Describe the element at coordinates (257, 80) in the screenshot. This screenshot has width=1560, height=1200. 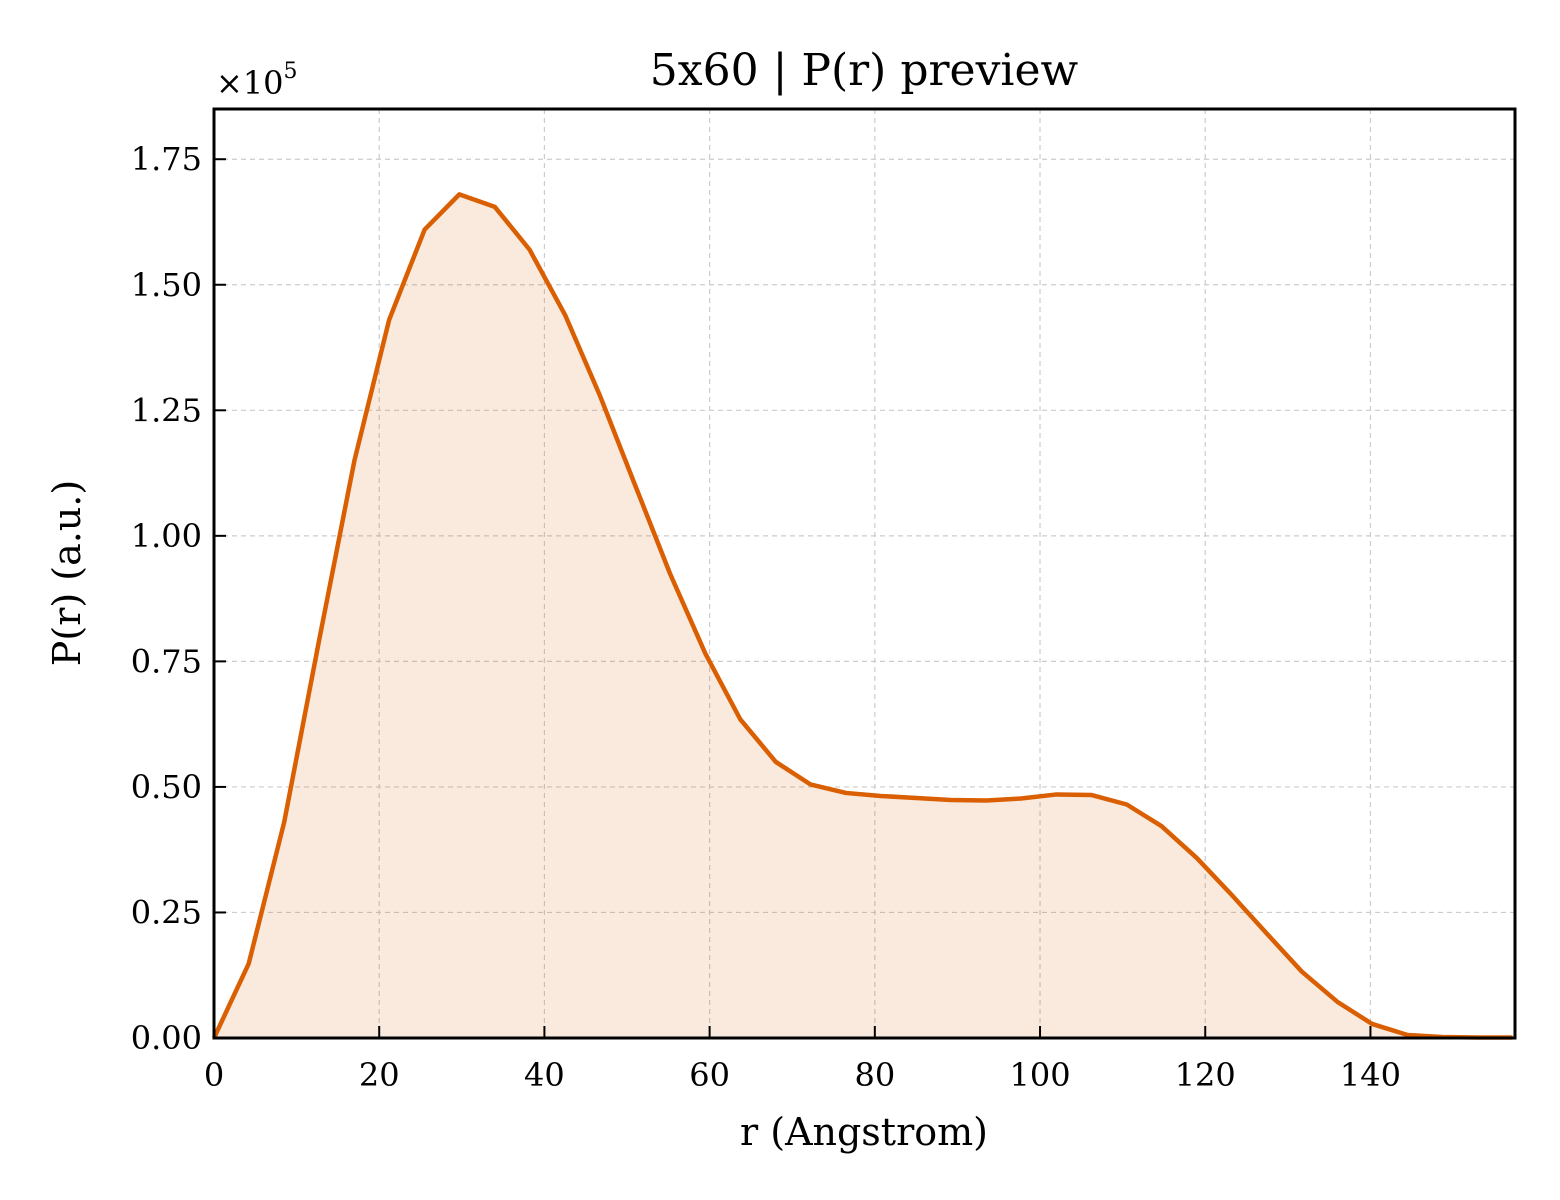
I see `y-scale-multiplier: ×10⁵` at that location.